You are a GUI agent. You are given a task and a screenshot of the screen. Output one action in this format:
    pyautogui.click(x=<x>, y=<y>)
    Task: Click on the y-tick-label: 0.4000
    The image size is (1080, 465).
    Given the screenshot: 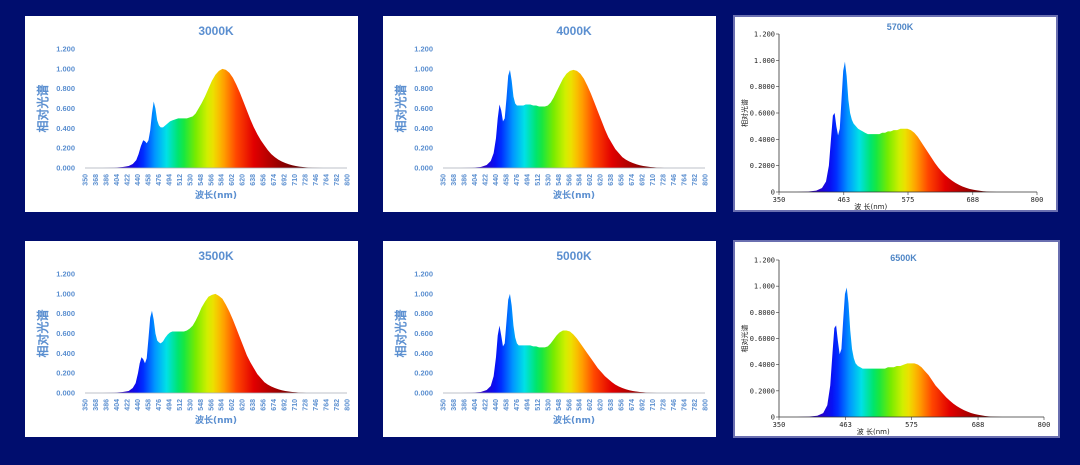 What is the action you would take?
    pyautogui.click(x=762, y=140)
    